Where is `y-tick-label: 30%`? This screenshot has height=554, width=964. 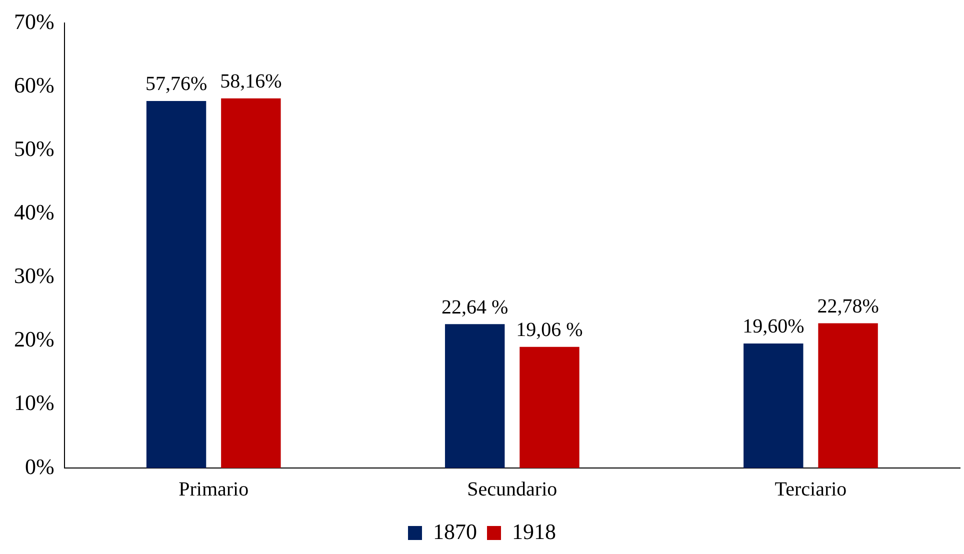
y-tick-label: 30% is located at coordinates (34, 275).